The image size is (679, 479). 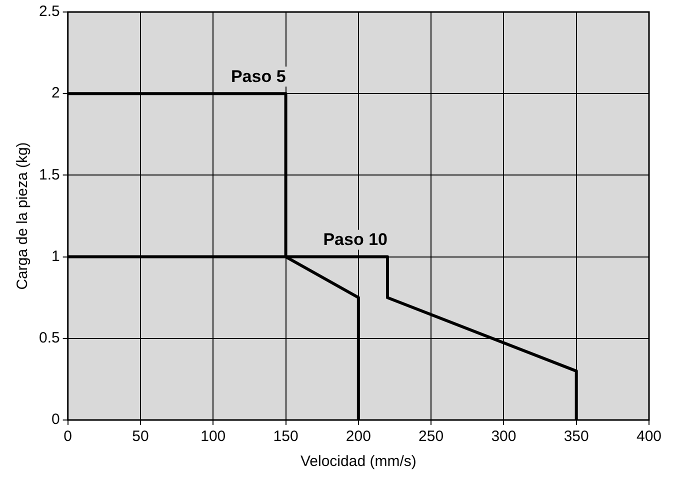 What do you see at coordinates (355, 239) in the screenshot?
I see `series-label: Paso 10` at bounding box center [355, 239].